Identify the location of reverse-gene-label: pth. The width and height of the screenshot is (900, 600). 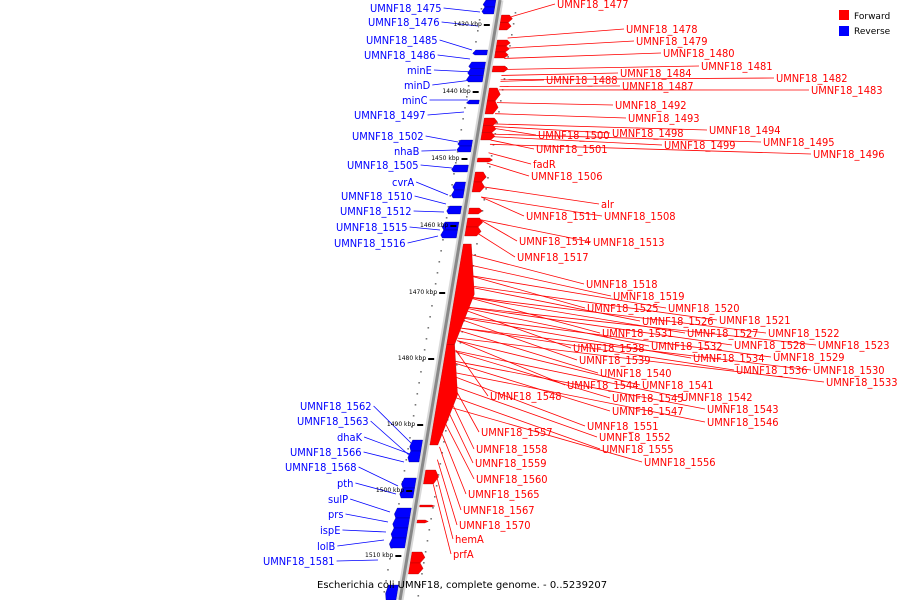
(345, 483).